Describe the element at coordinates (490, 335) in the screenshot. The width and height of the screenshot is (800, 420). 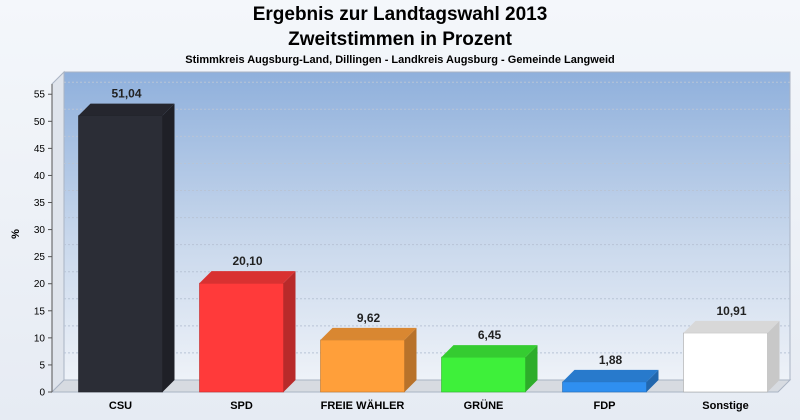
I see `bar-value-label: 6,45` at that location.